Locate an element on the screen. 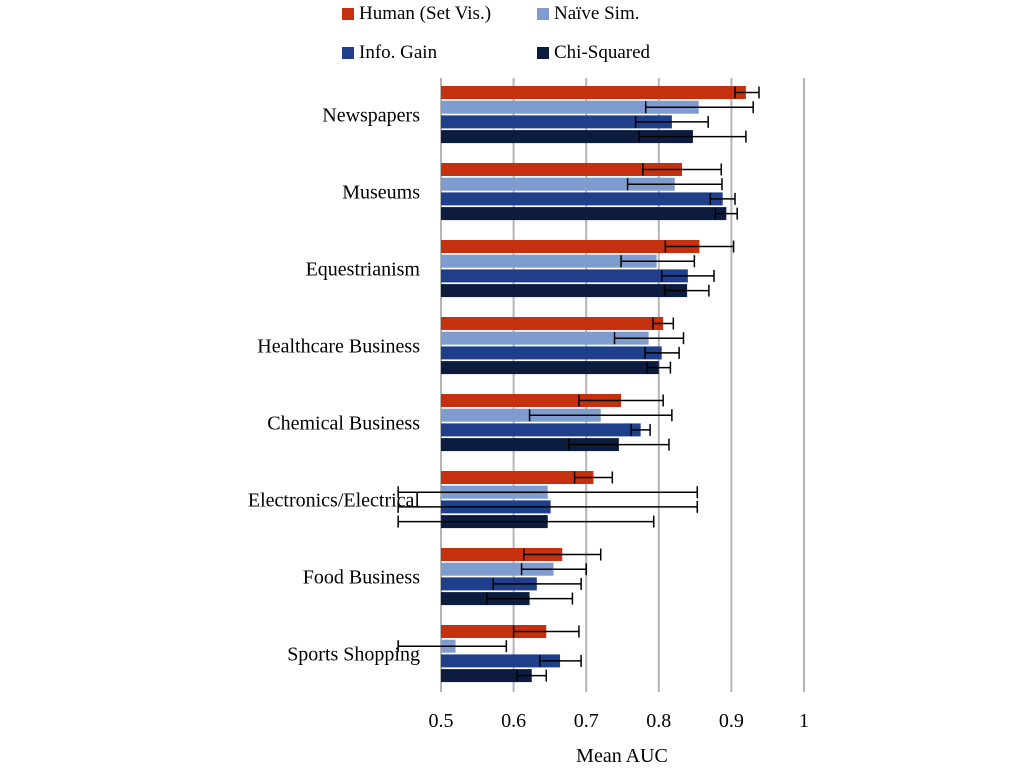 The width and height of the screenshot is (1024, 773). x-tick-label: 0.5 is located at coordinates (441, 721).